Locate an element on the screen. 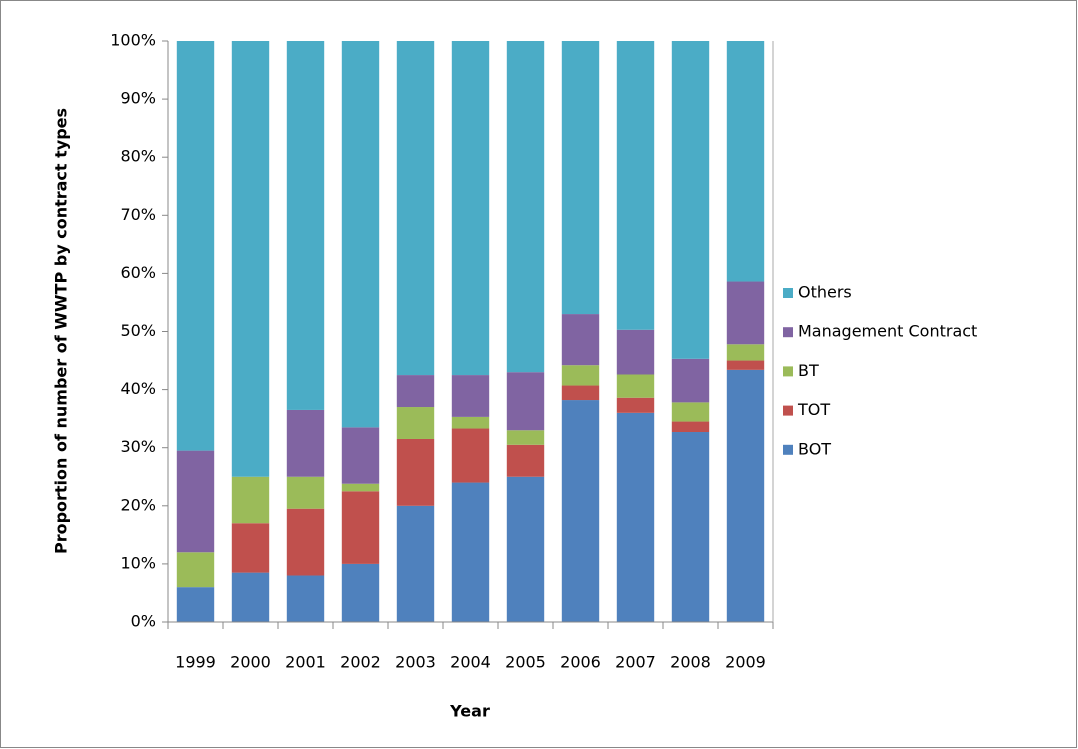  x-tick-label: 2001 is located at coordinates (305, 662).